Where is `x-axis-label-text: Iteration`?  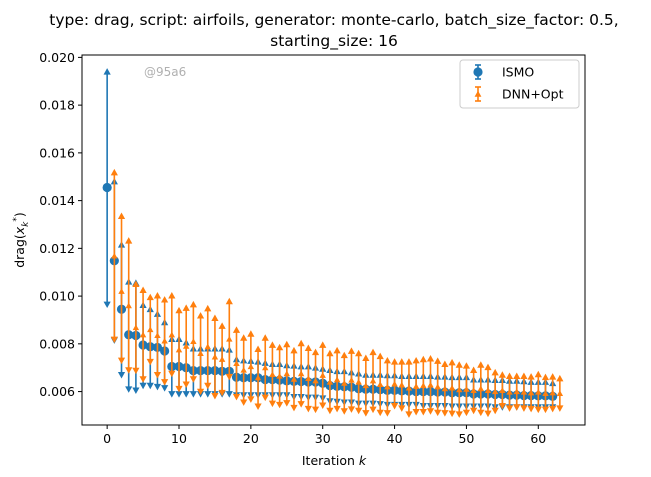 x-axis-label-text: Iteration is located at coordinates (330, 460).